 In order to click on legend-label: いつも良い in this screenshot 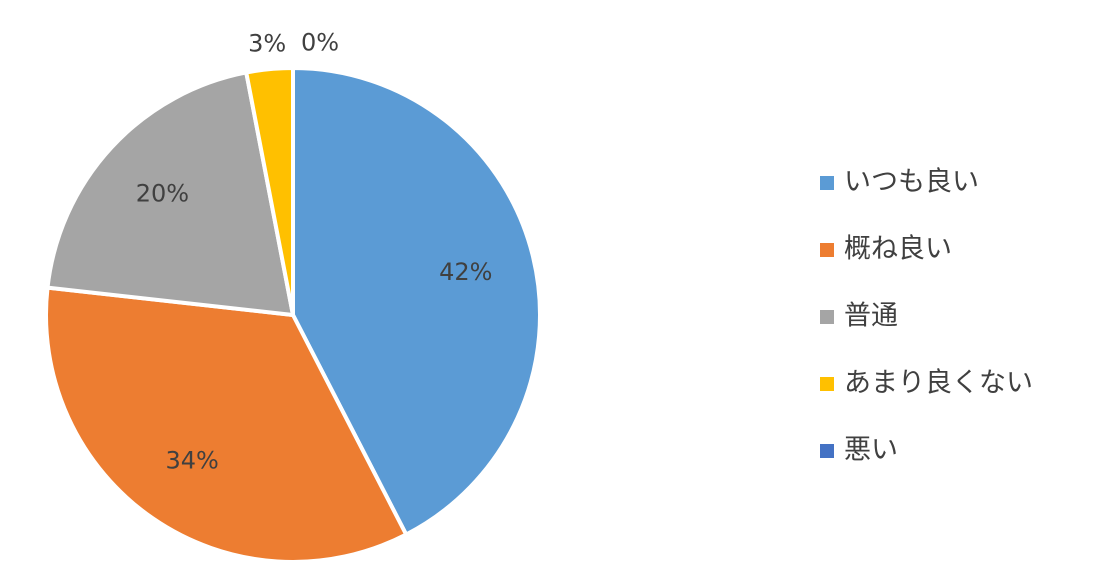, I will do `click(911, 182)`.